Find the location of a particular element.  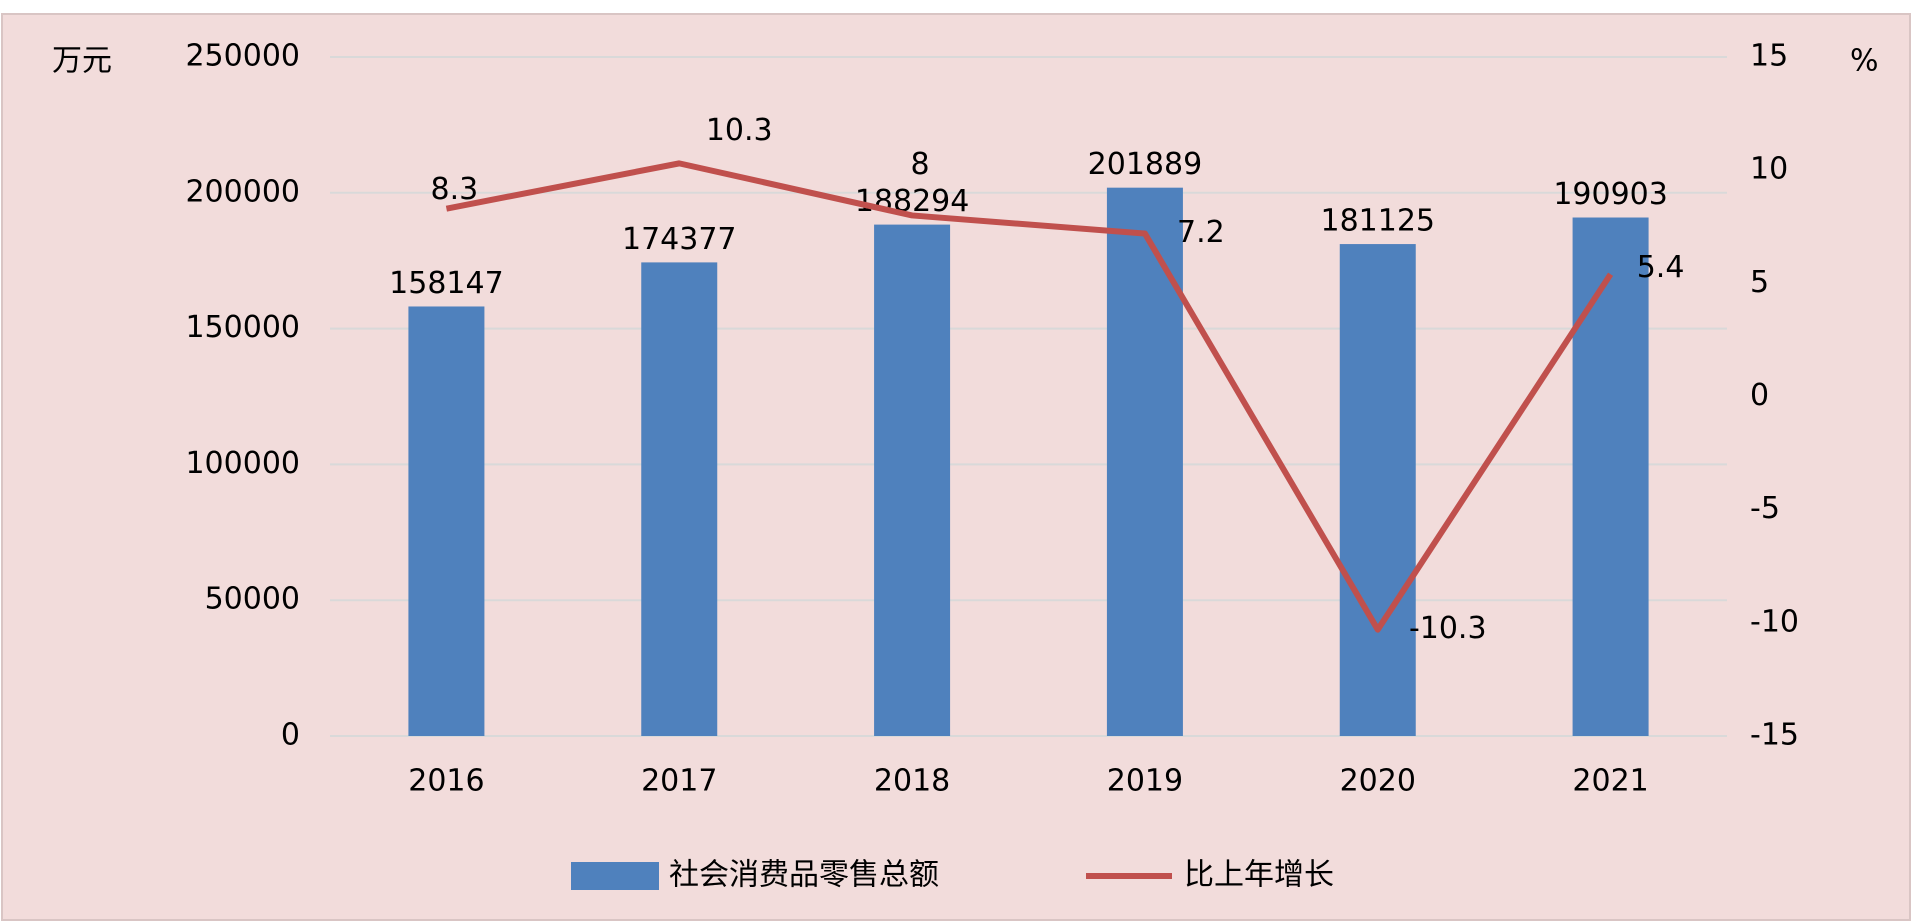

bar-value-label: 181125 is located at coordinates (1377, 221).